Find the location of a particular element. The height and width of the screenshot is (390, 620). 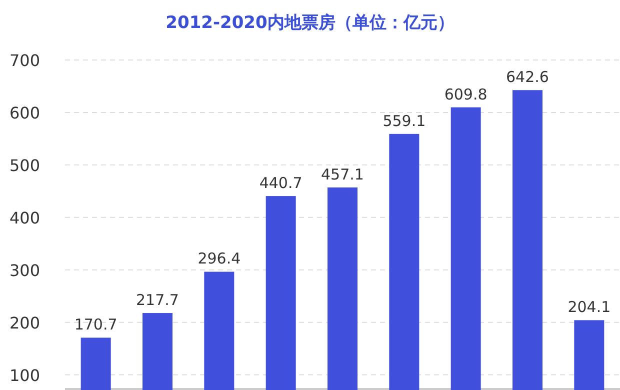

y-tick-label: 300 is located at coordinates (24, 270).